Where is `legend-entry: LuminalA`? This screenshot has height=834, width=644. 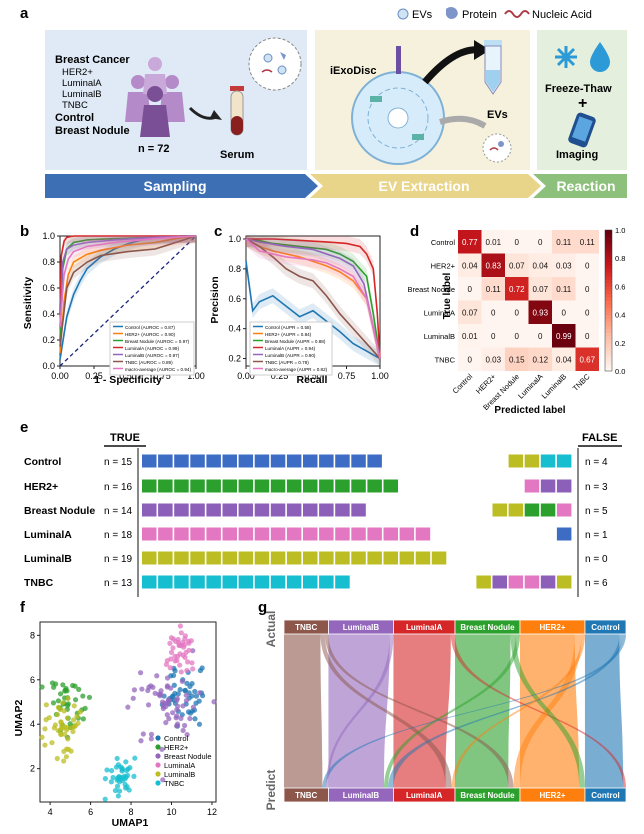 legend-entry: LuminalA is located at coordinates (179, 765).